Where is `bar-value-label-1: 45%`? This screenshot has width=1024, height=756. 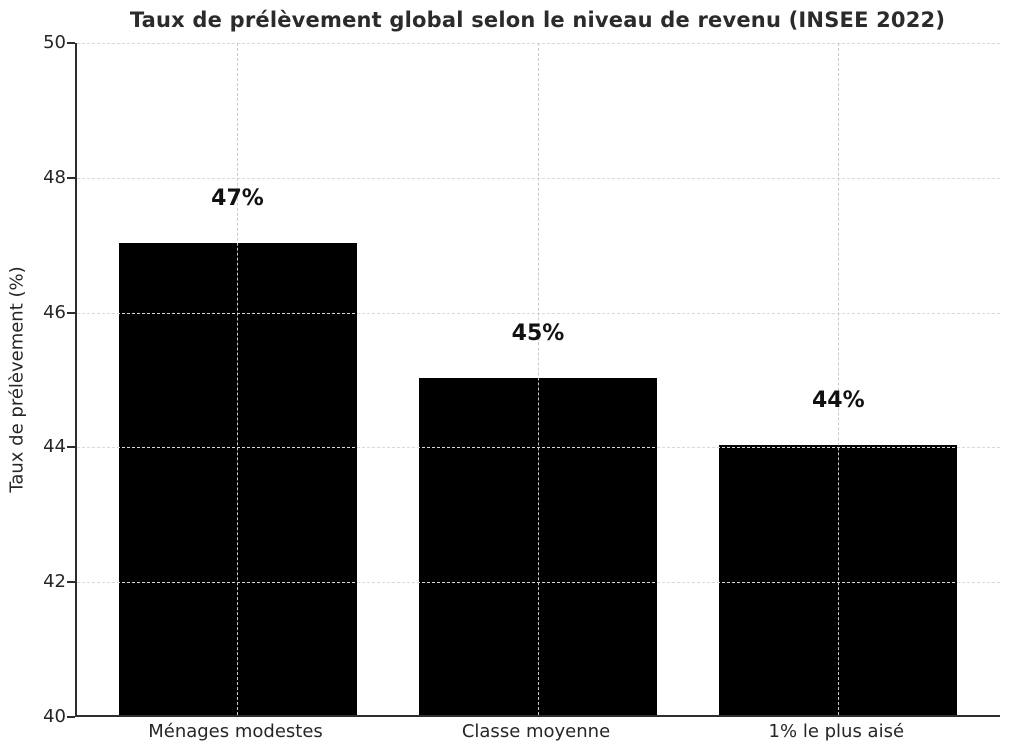
bar-value-label-1: 45% is located at coordinates (538, 333).